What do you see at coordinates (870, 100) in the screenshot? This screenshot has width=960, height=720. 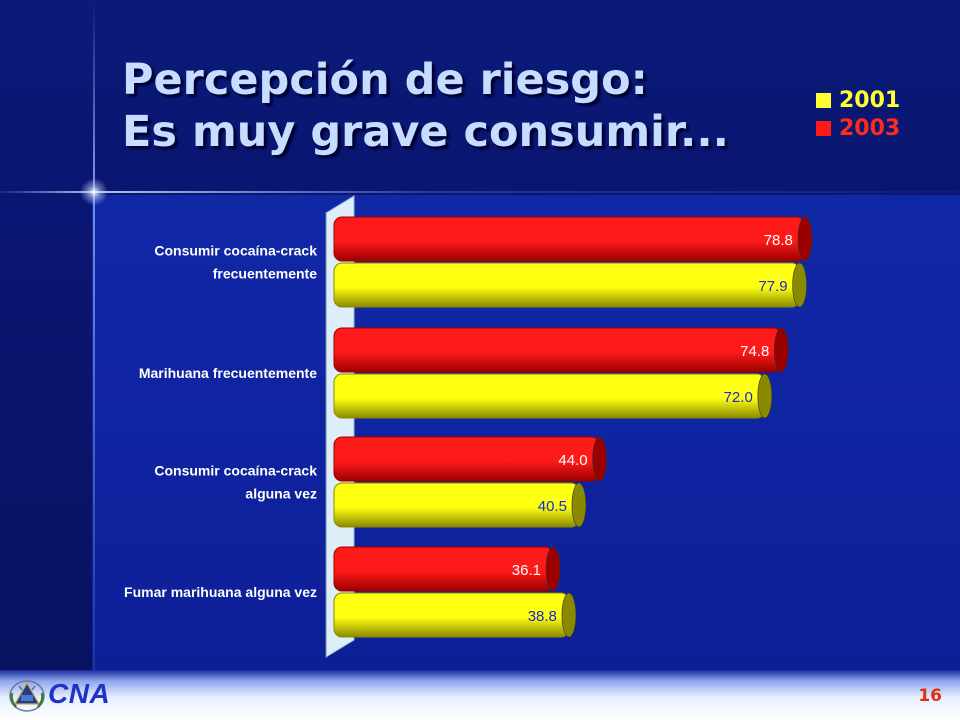 I see `legend-label-2001: 2001` at bounding box center [870, 100].